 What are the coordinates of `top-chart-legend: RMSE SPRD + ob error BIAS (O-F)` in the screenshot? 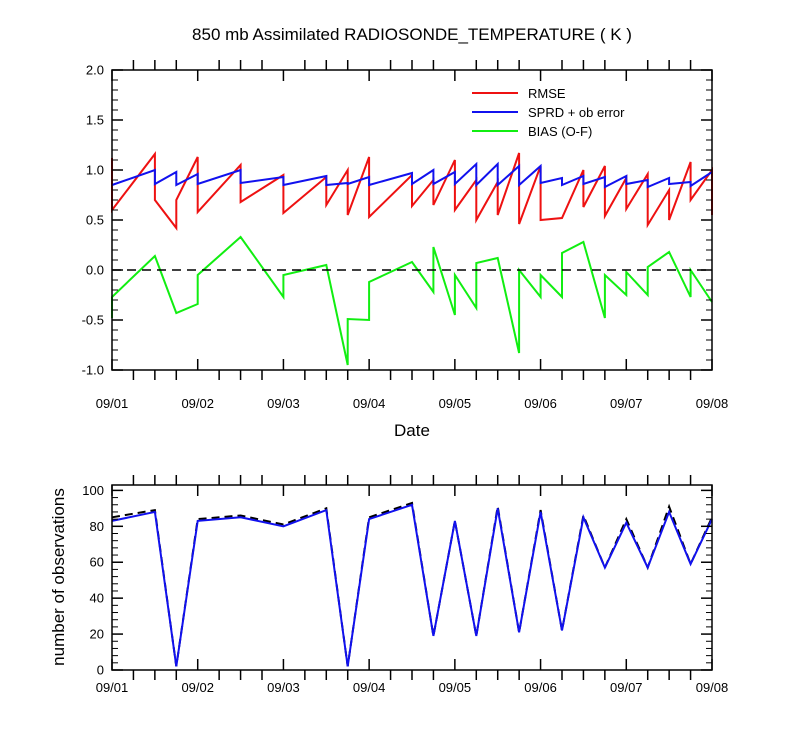 It's located at (548, 112).